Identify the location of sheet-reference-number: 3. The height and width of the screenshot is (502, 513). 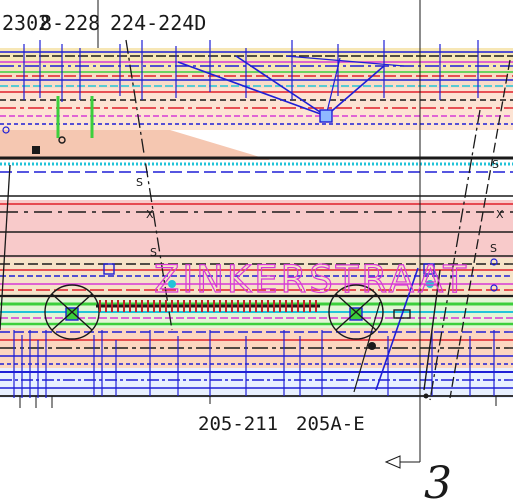
(438, 480).